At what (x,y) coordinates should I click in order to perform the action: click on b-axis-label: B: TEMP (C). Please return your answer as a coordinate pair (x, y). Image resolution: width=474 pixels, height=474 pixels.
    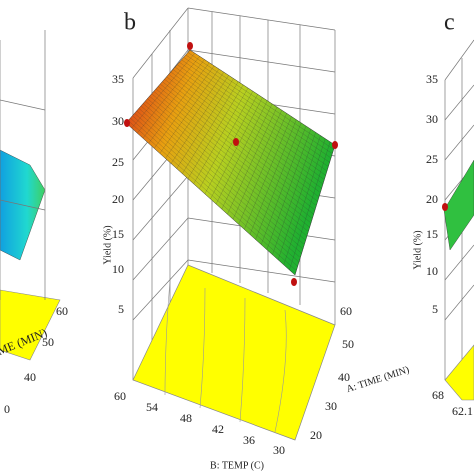
    Looking at the image, I should click on (237, 465).